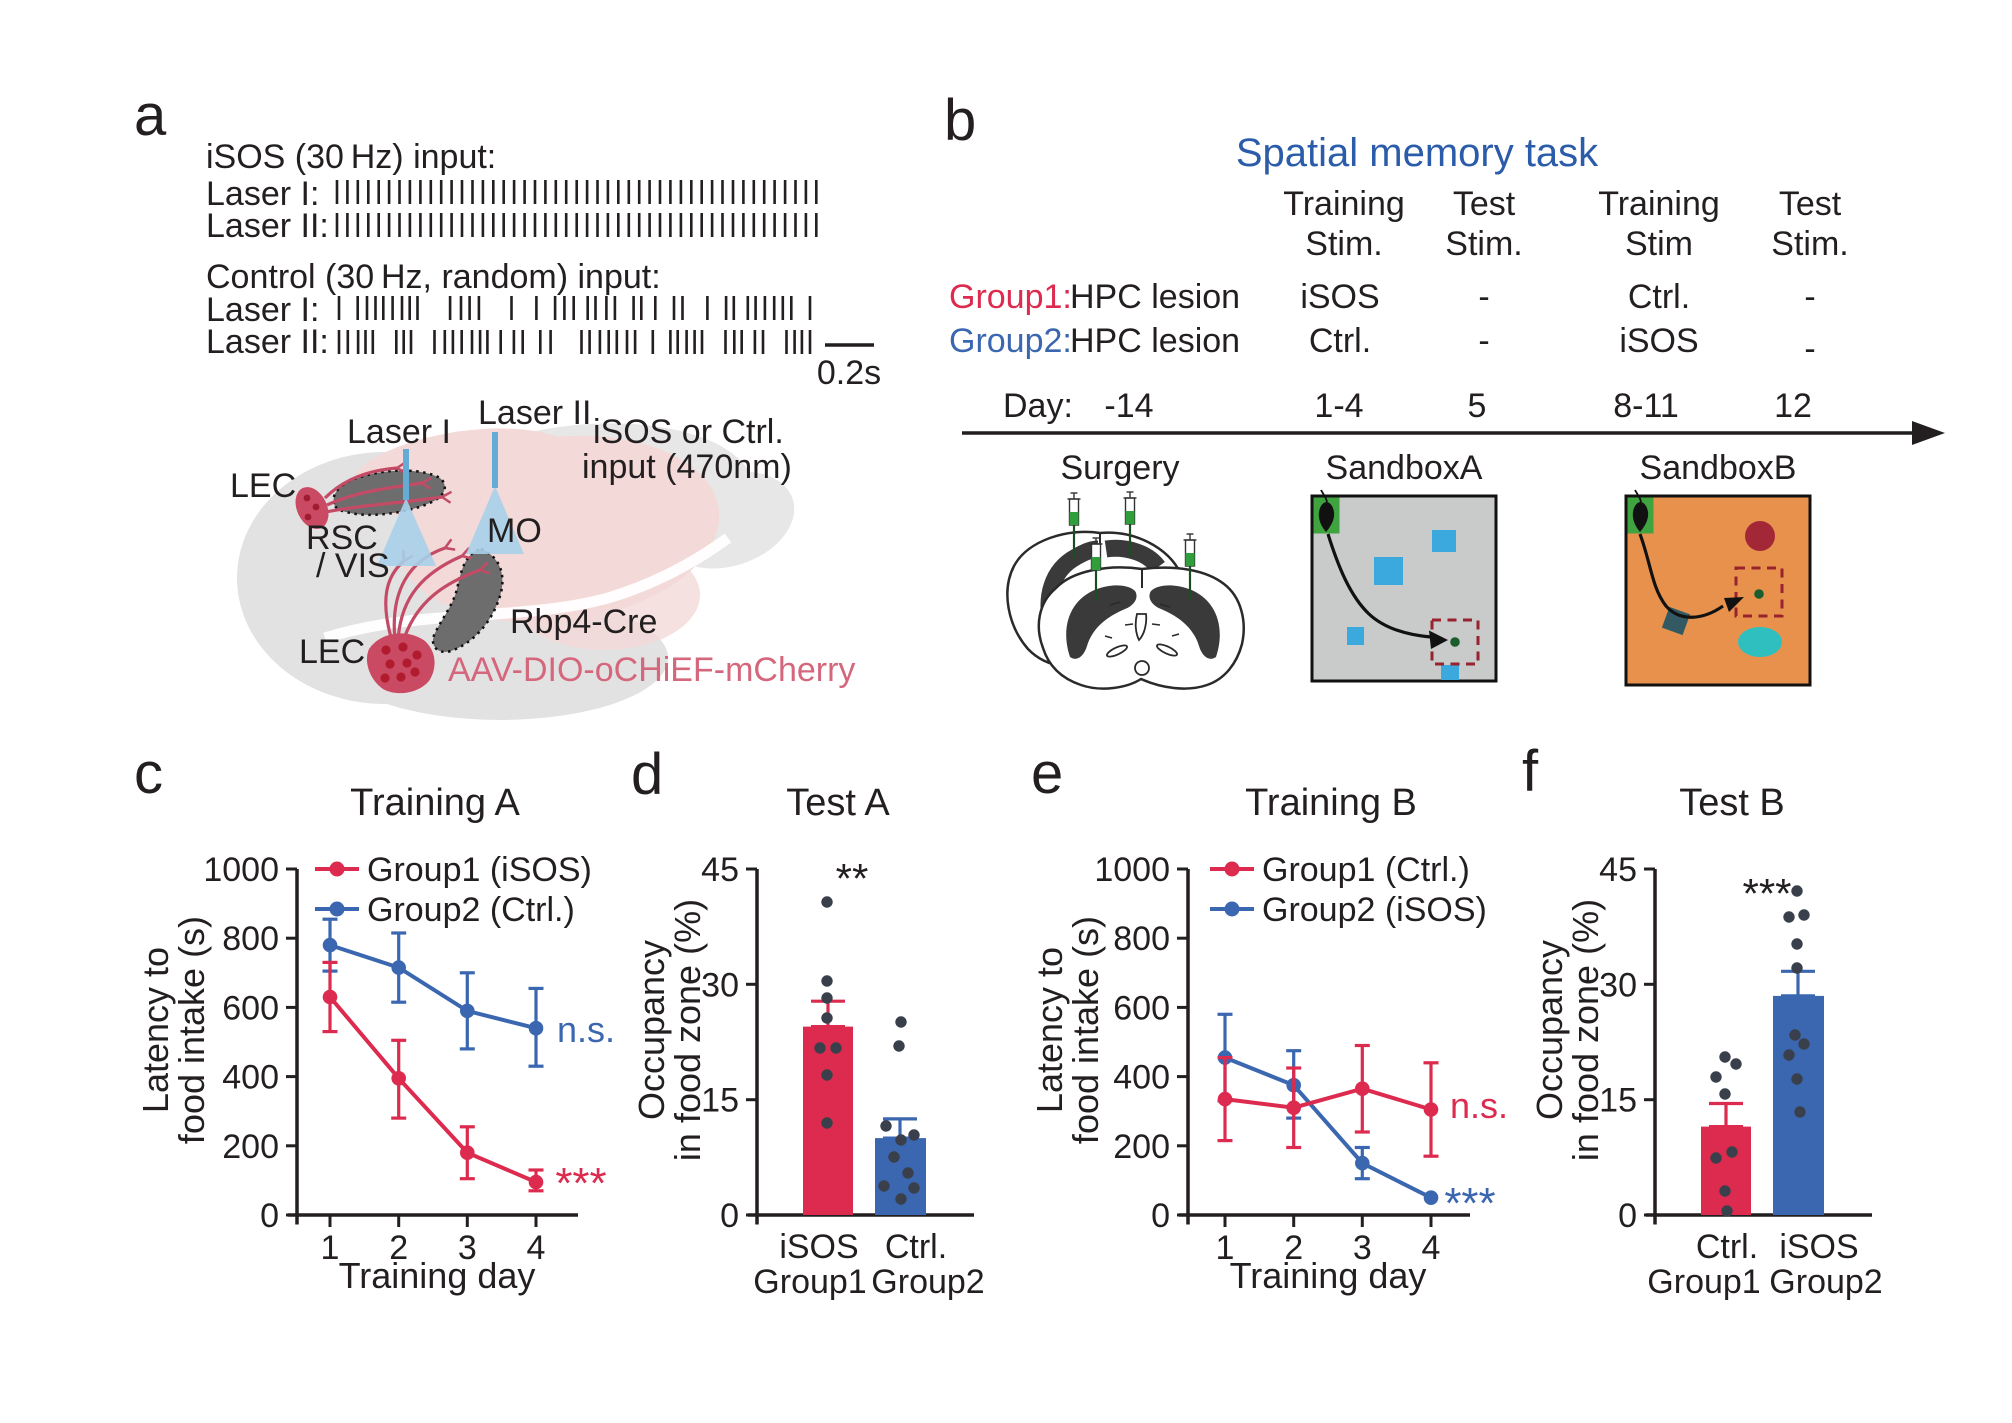 The image size is (2012, 1423). I want to click on svg-text: 5, so click(1477, 406).